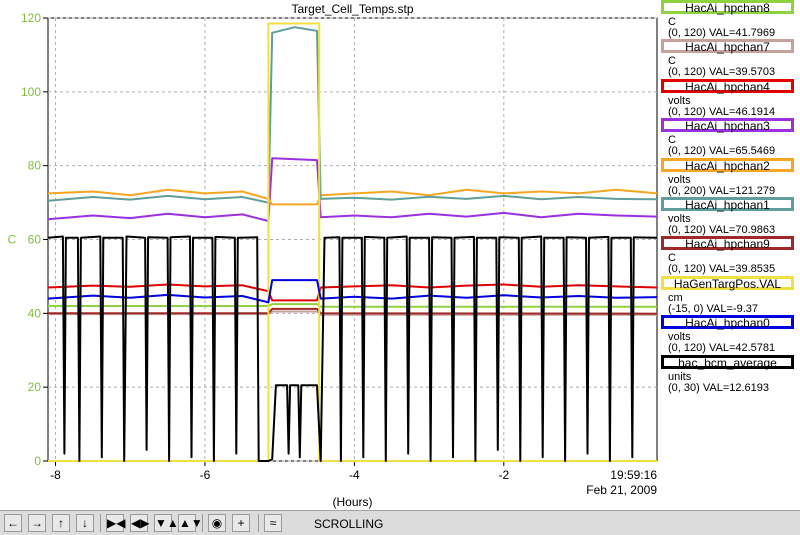 The width and height of the screenshot is (800, 535). What do you see at coordinates (205, 475) in the screenshot?
I see `x-tick-label: -6` at bounding box center [205, 475].